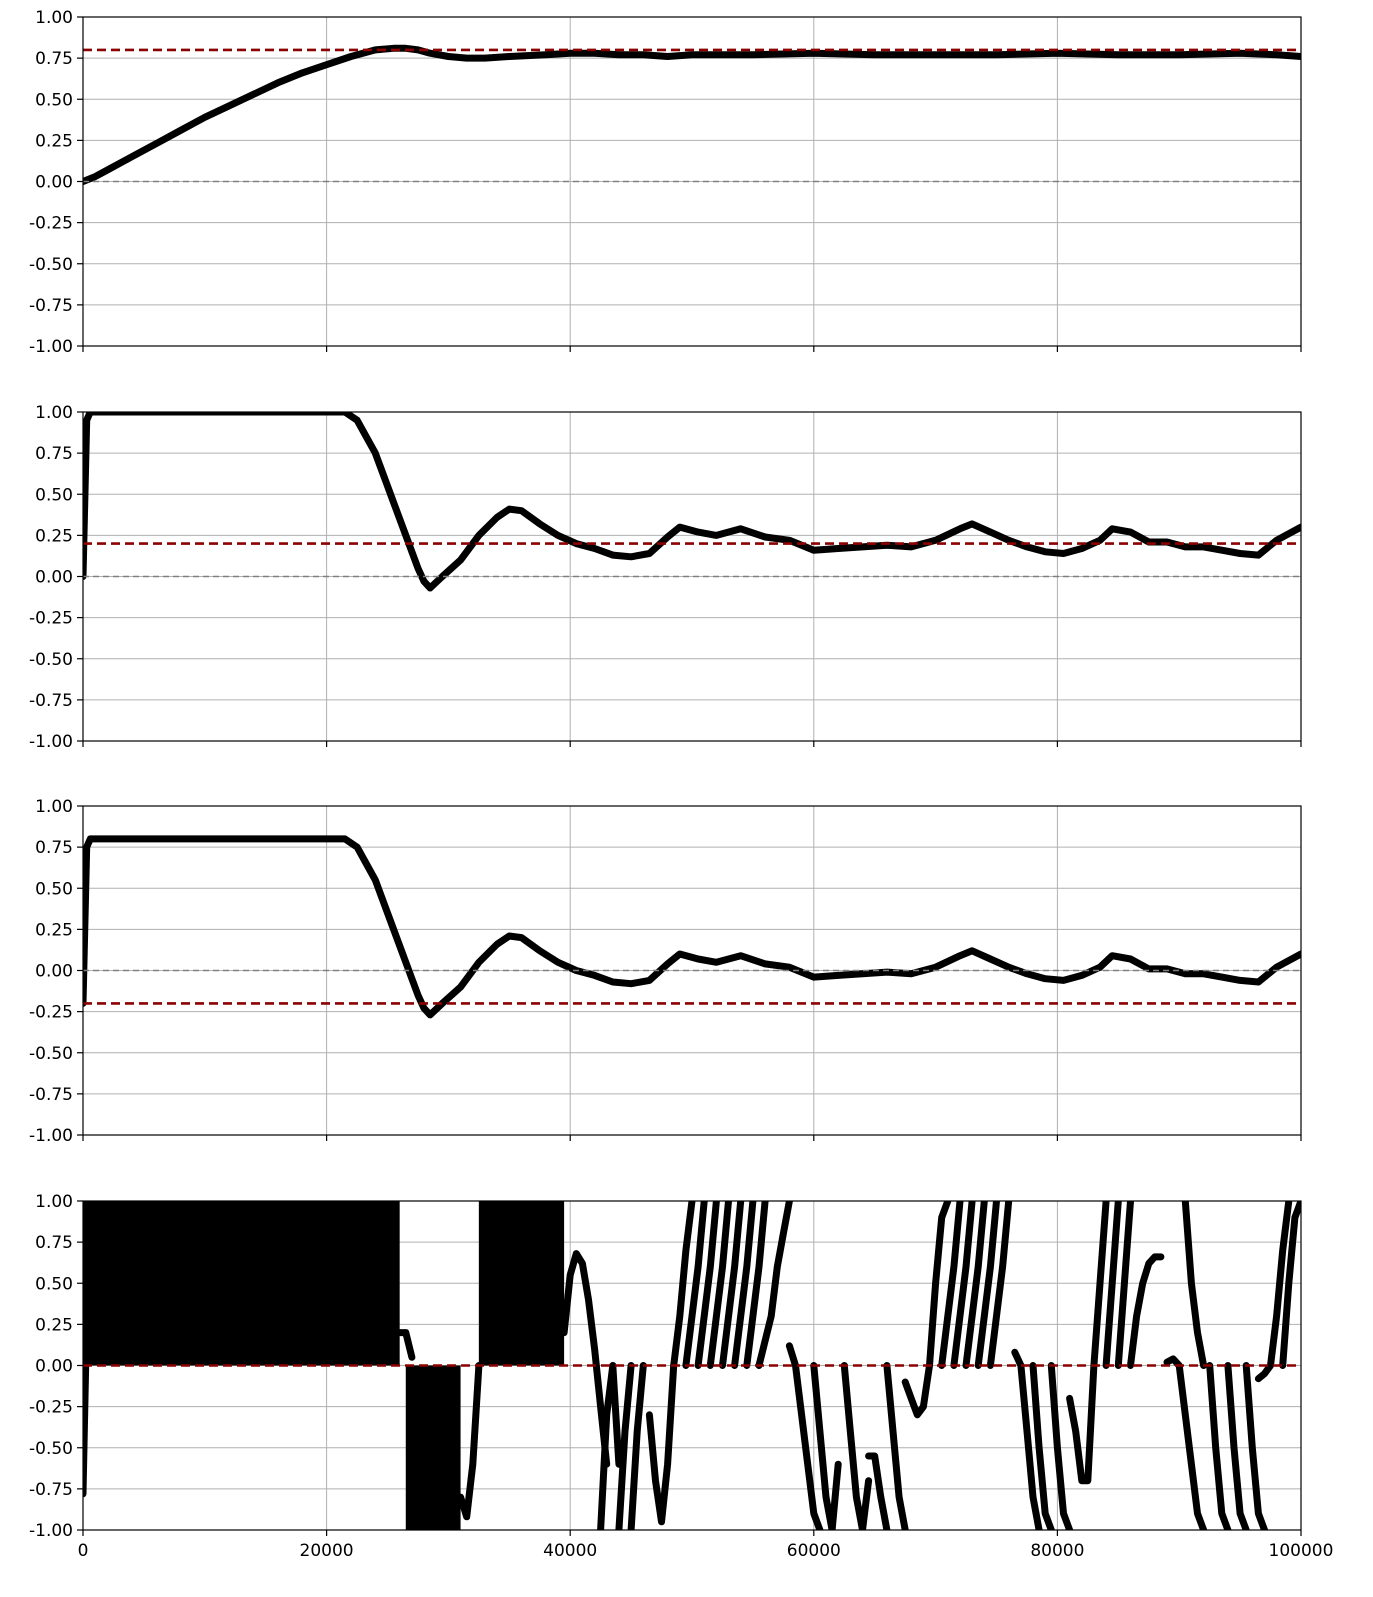 The image size is (1373, 1597). I want to click on x-tick-label: 20000, so click(327, 1551).